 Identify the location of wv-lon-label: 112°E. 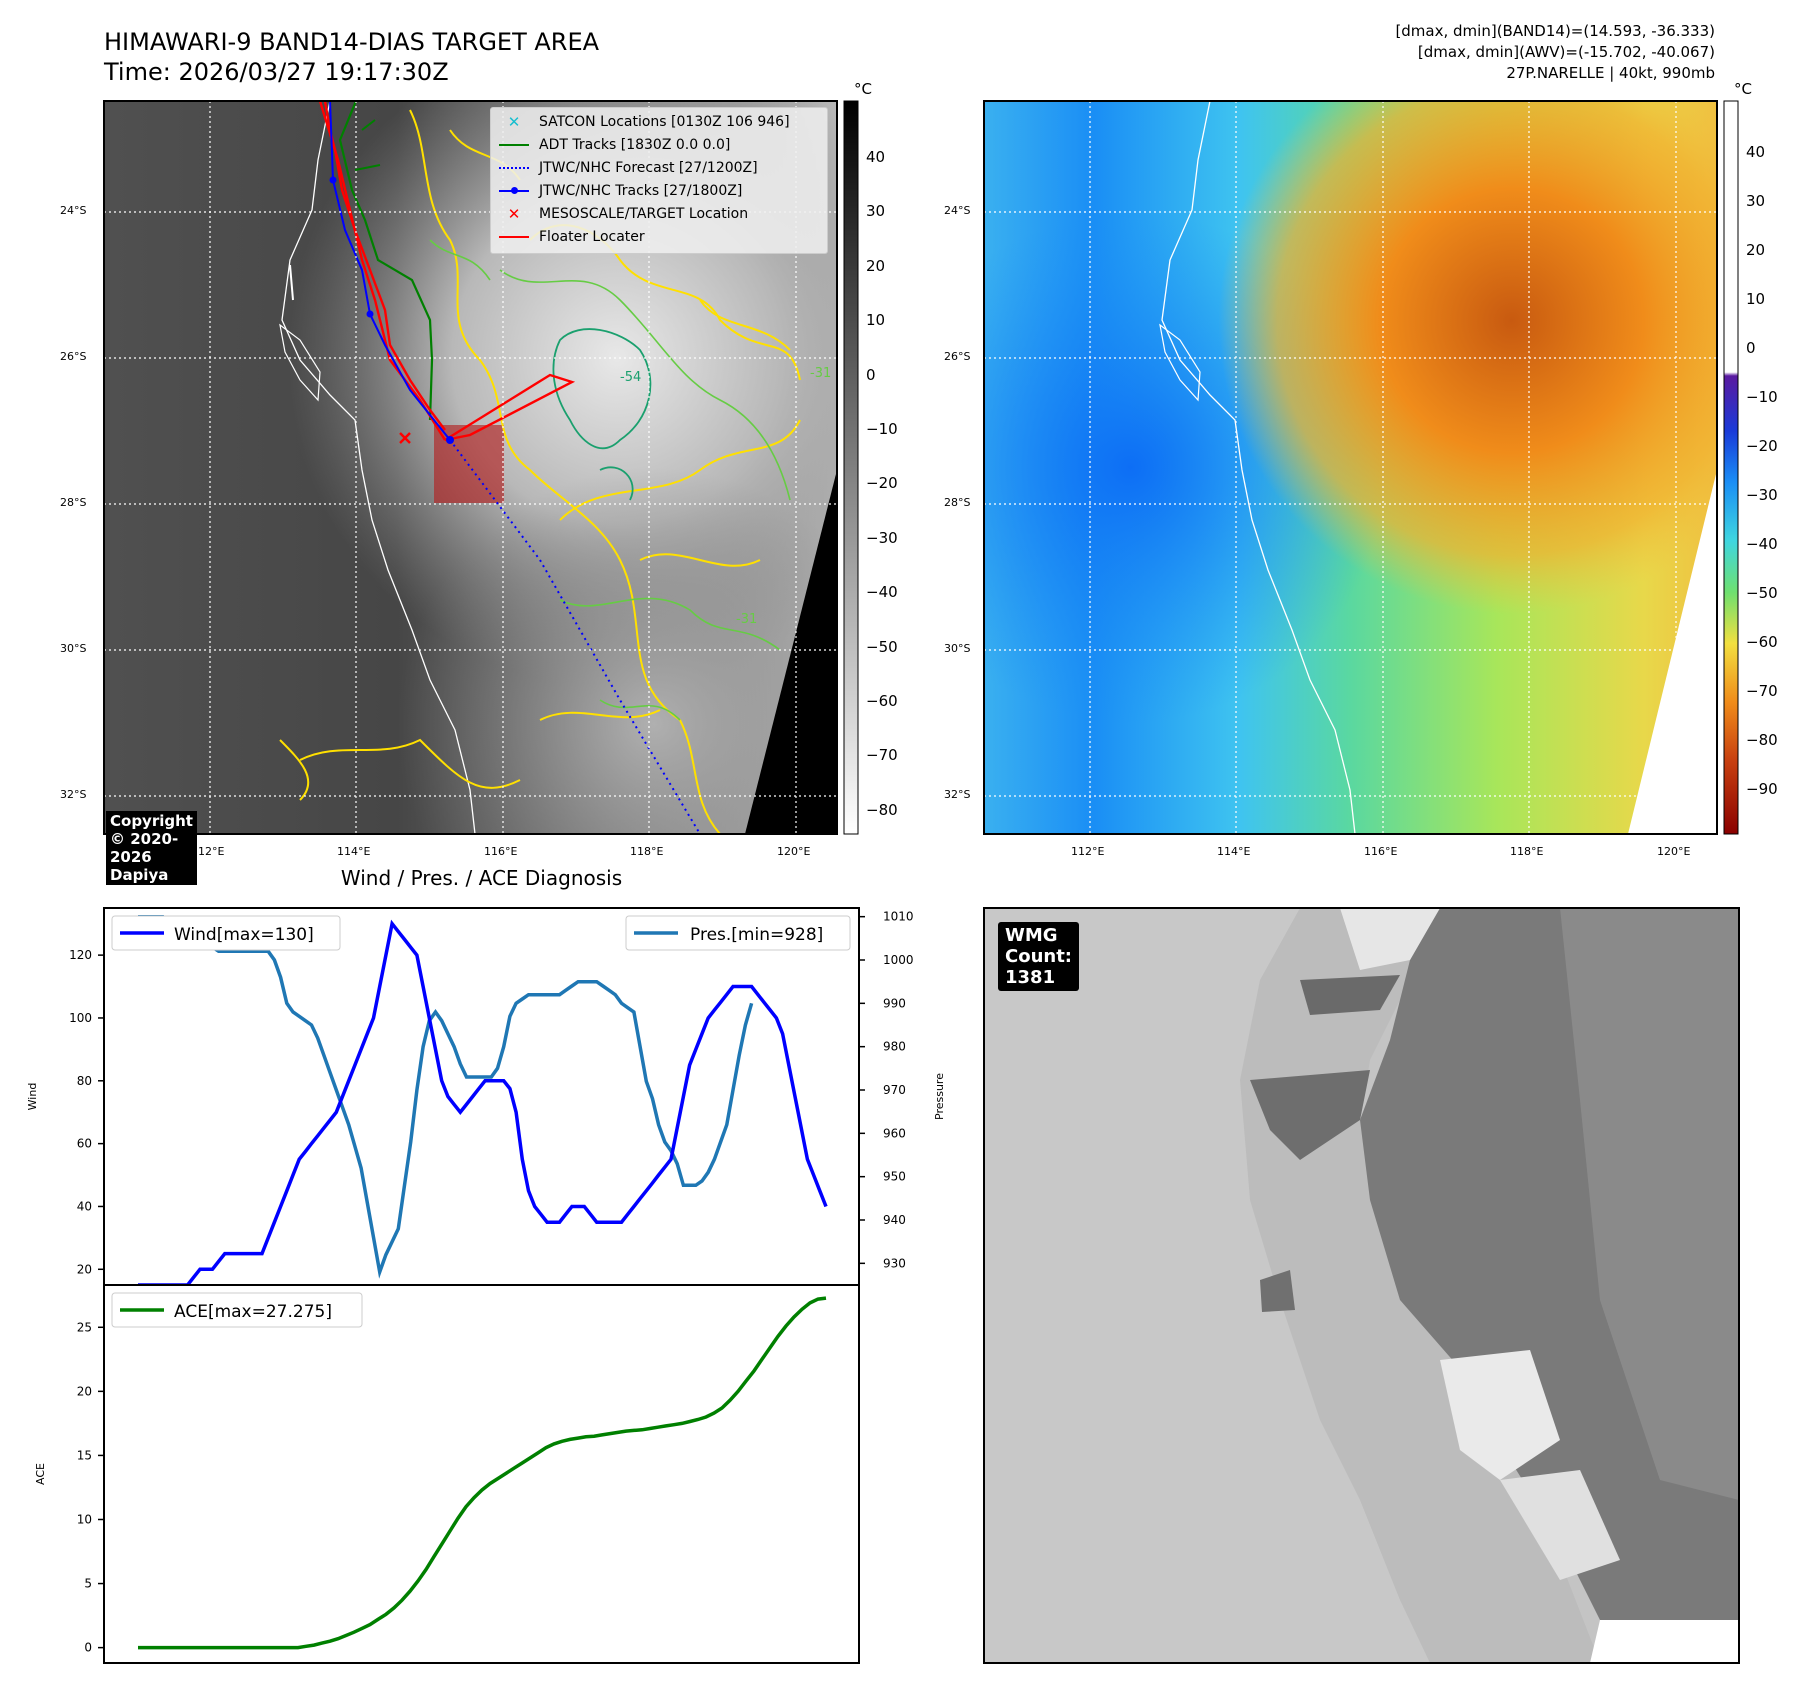
(1088, 851).